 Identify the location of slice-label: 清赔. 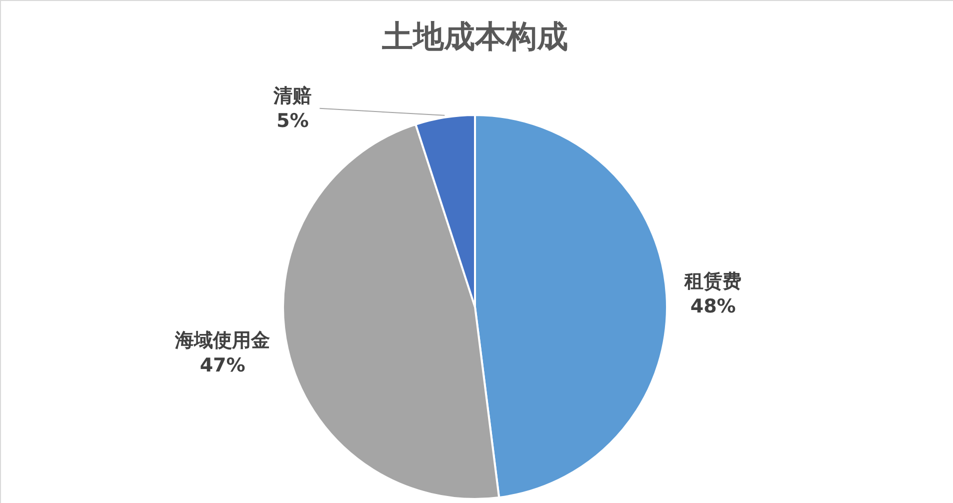
(292, 95).